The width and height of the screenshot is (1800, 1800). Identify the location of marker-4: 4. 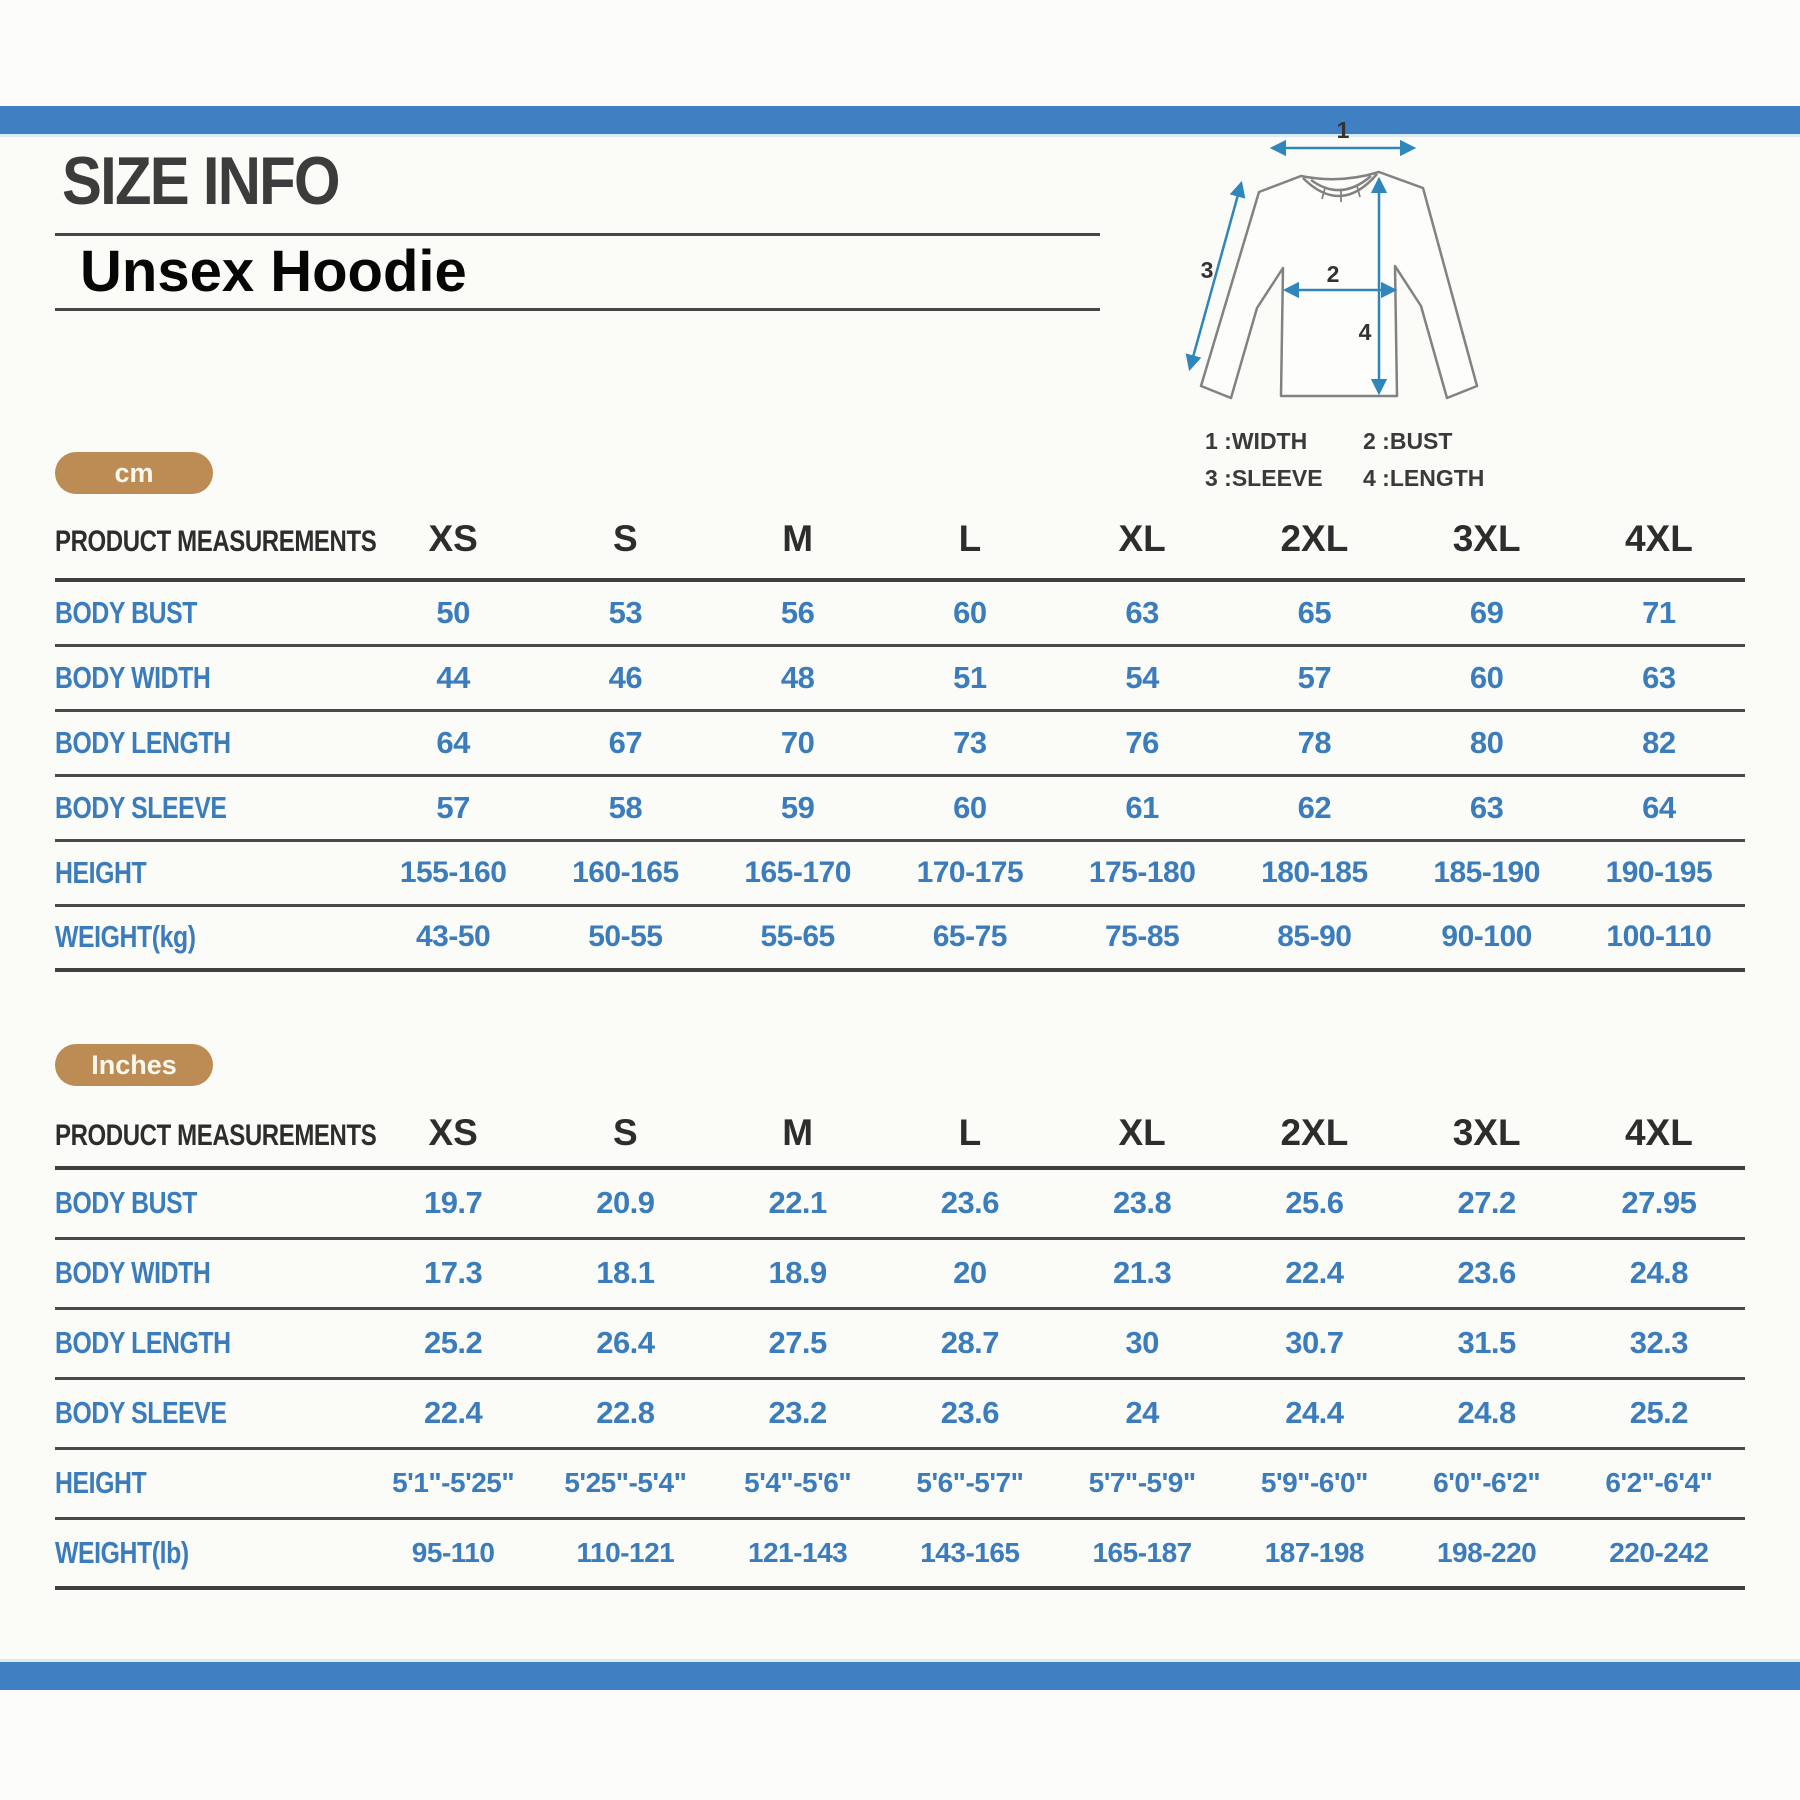
(1365, 332).